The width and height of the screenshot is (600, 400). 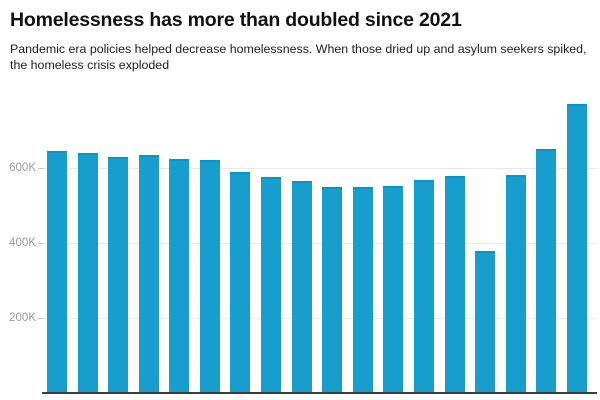 What do you see at coordinates (148, 273) in the screenshot?
I see `bar-2010` at bounding box center [148, 273].